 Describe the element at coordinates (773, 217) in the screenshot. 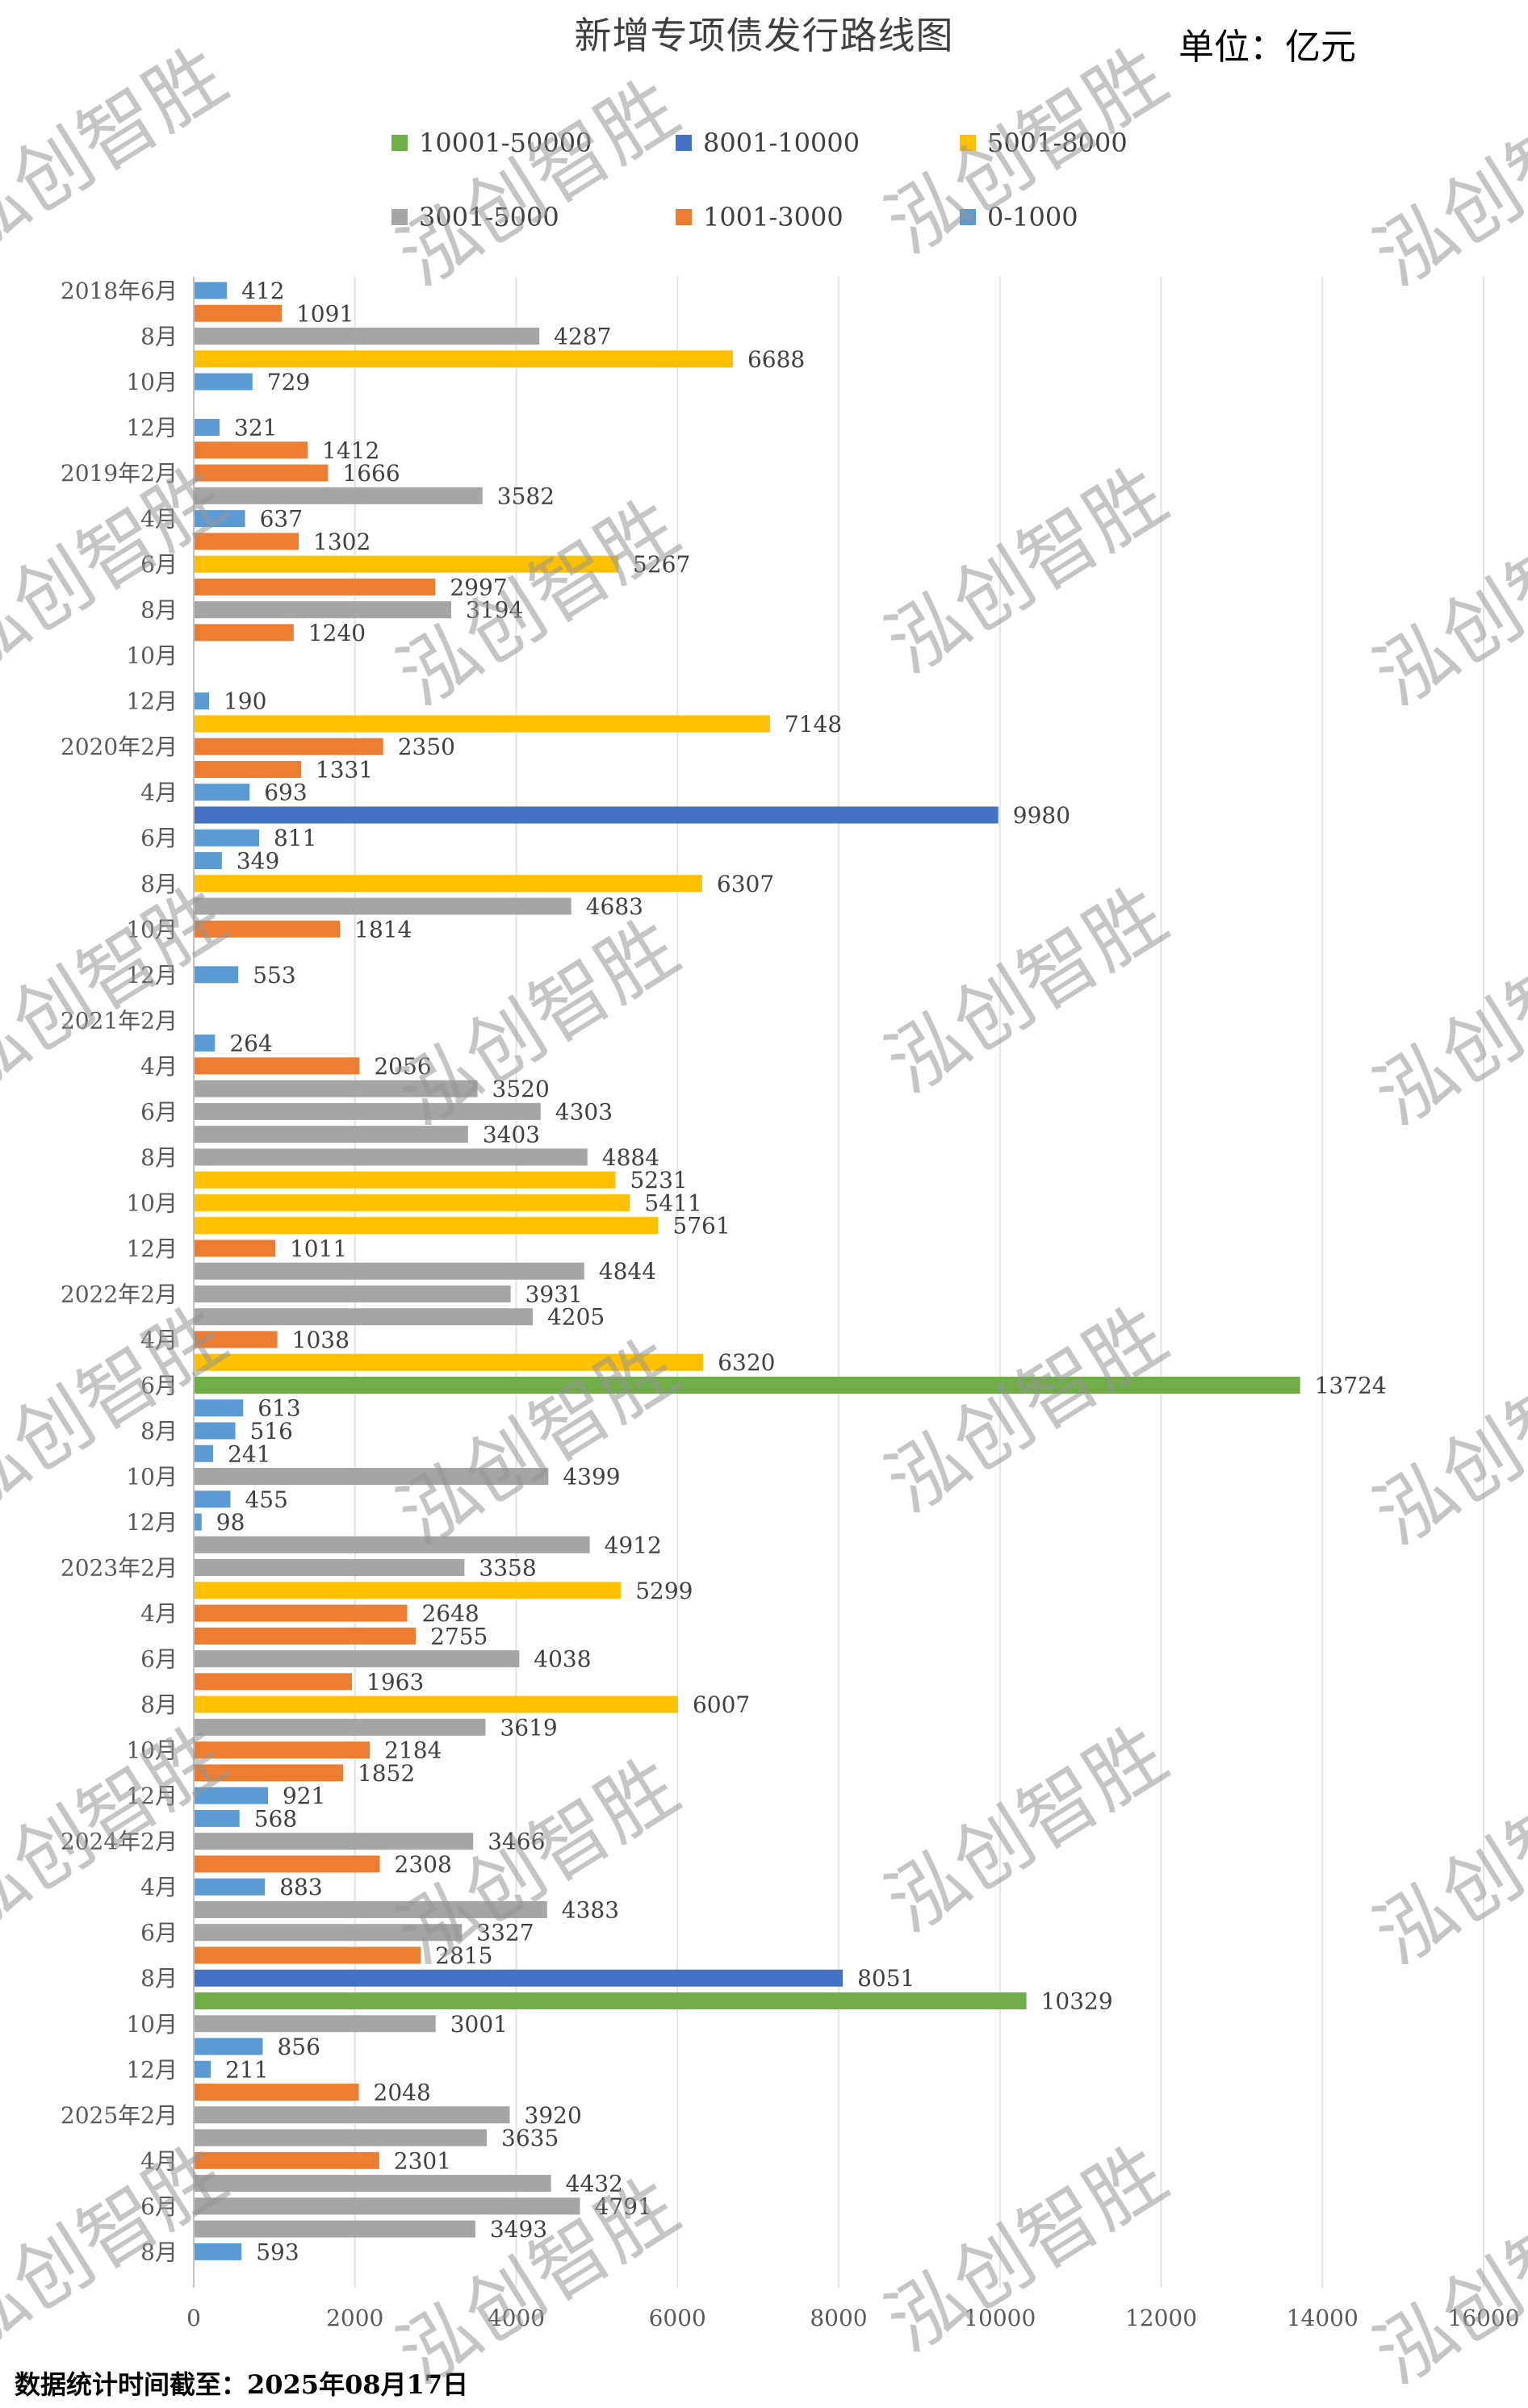

I see `legend-label: 1001-3000` at that location.